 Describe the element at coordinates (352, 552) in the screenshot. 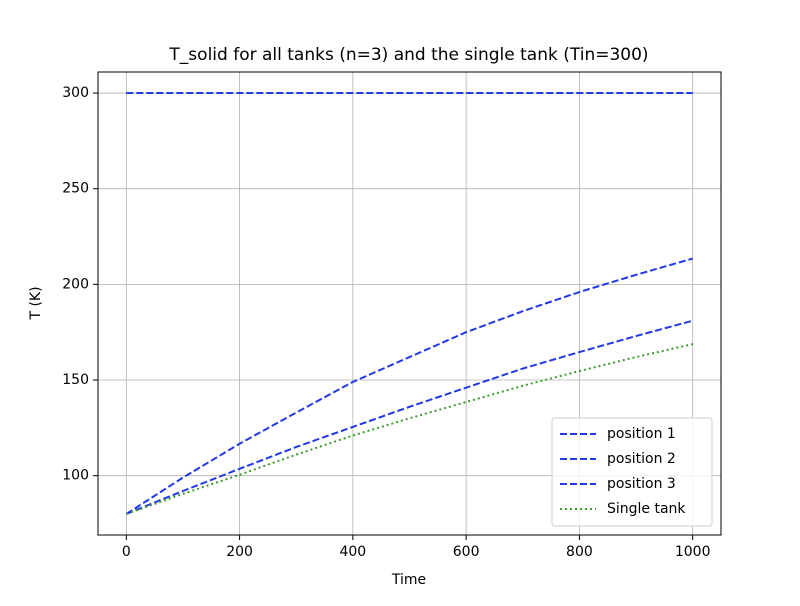

I see `x-tick-label: 400` at that location.